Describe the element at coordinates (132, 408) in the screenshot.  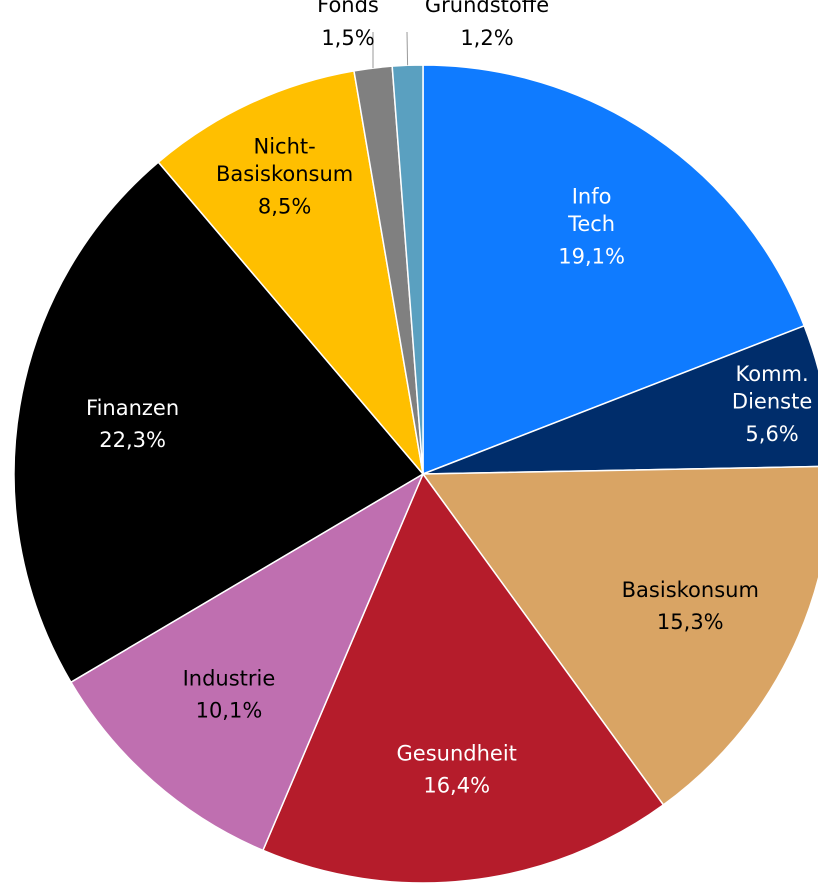
I see `slice-label: Finanzen` at that location.